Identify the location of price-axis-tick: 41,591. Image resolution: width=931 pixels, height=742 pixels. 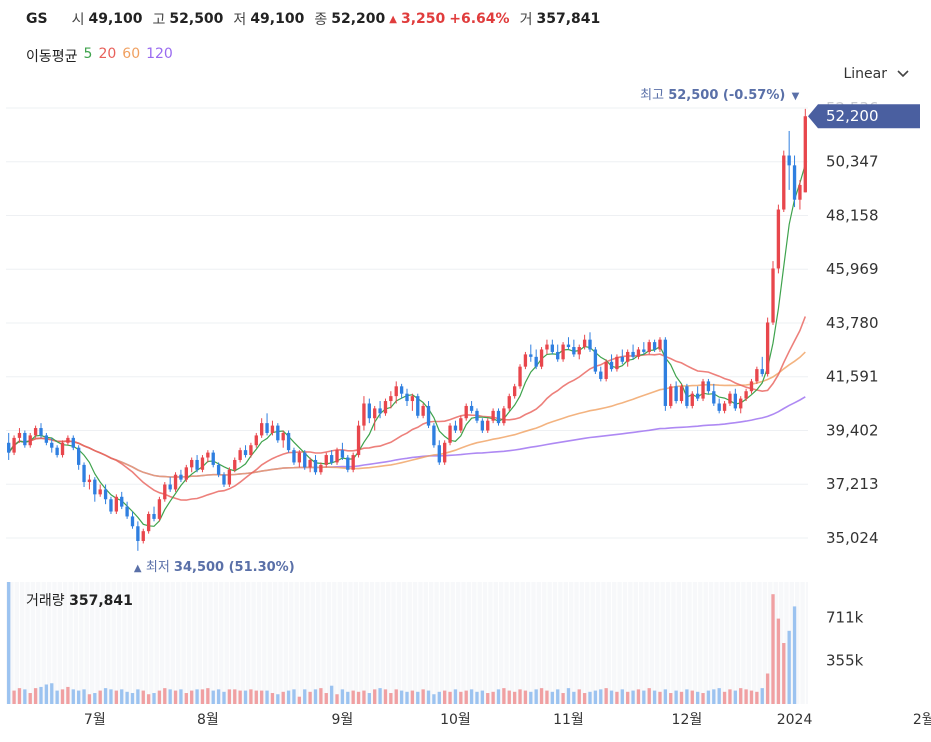
(852, 377).